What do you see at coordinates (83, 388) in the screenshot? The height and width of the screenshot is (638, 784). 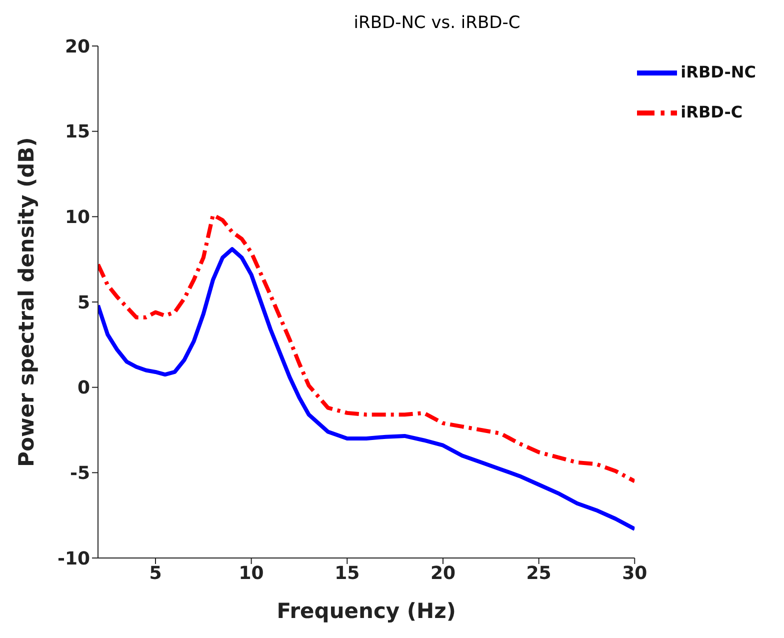 I see `y-tick-label: 0` at bounding box center [83, 388].